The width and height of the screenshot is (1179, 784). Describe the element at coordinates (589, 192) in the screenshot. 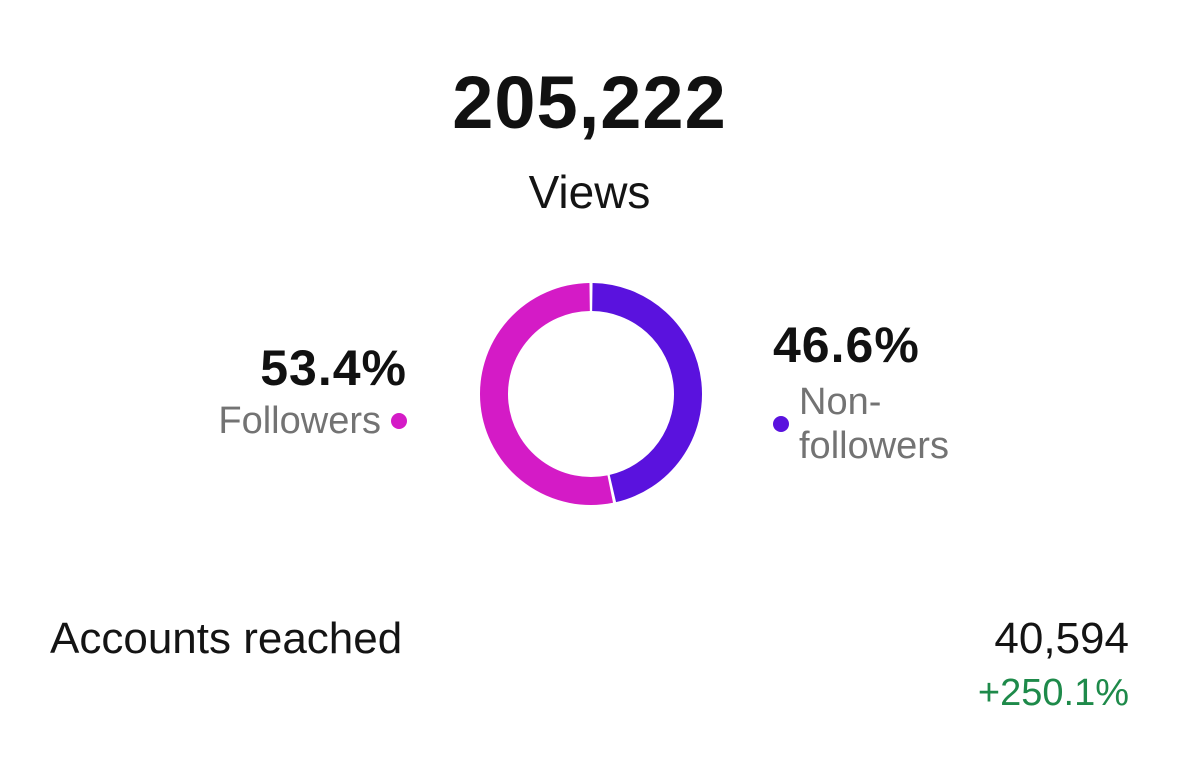

I see `views-label: Views` at that location.